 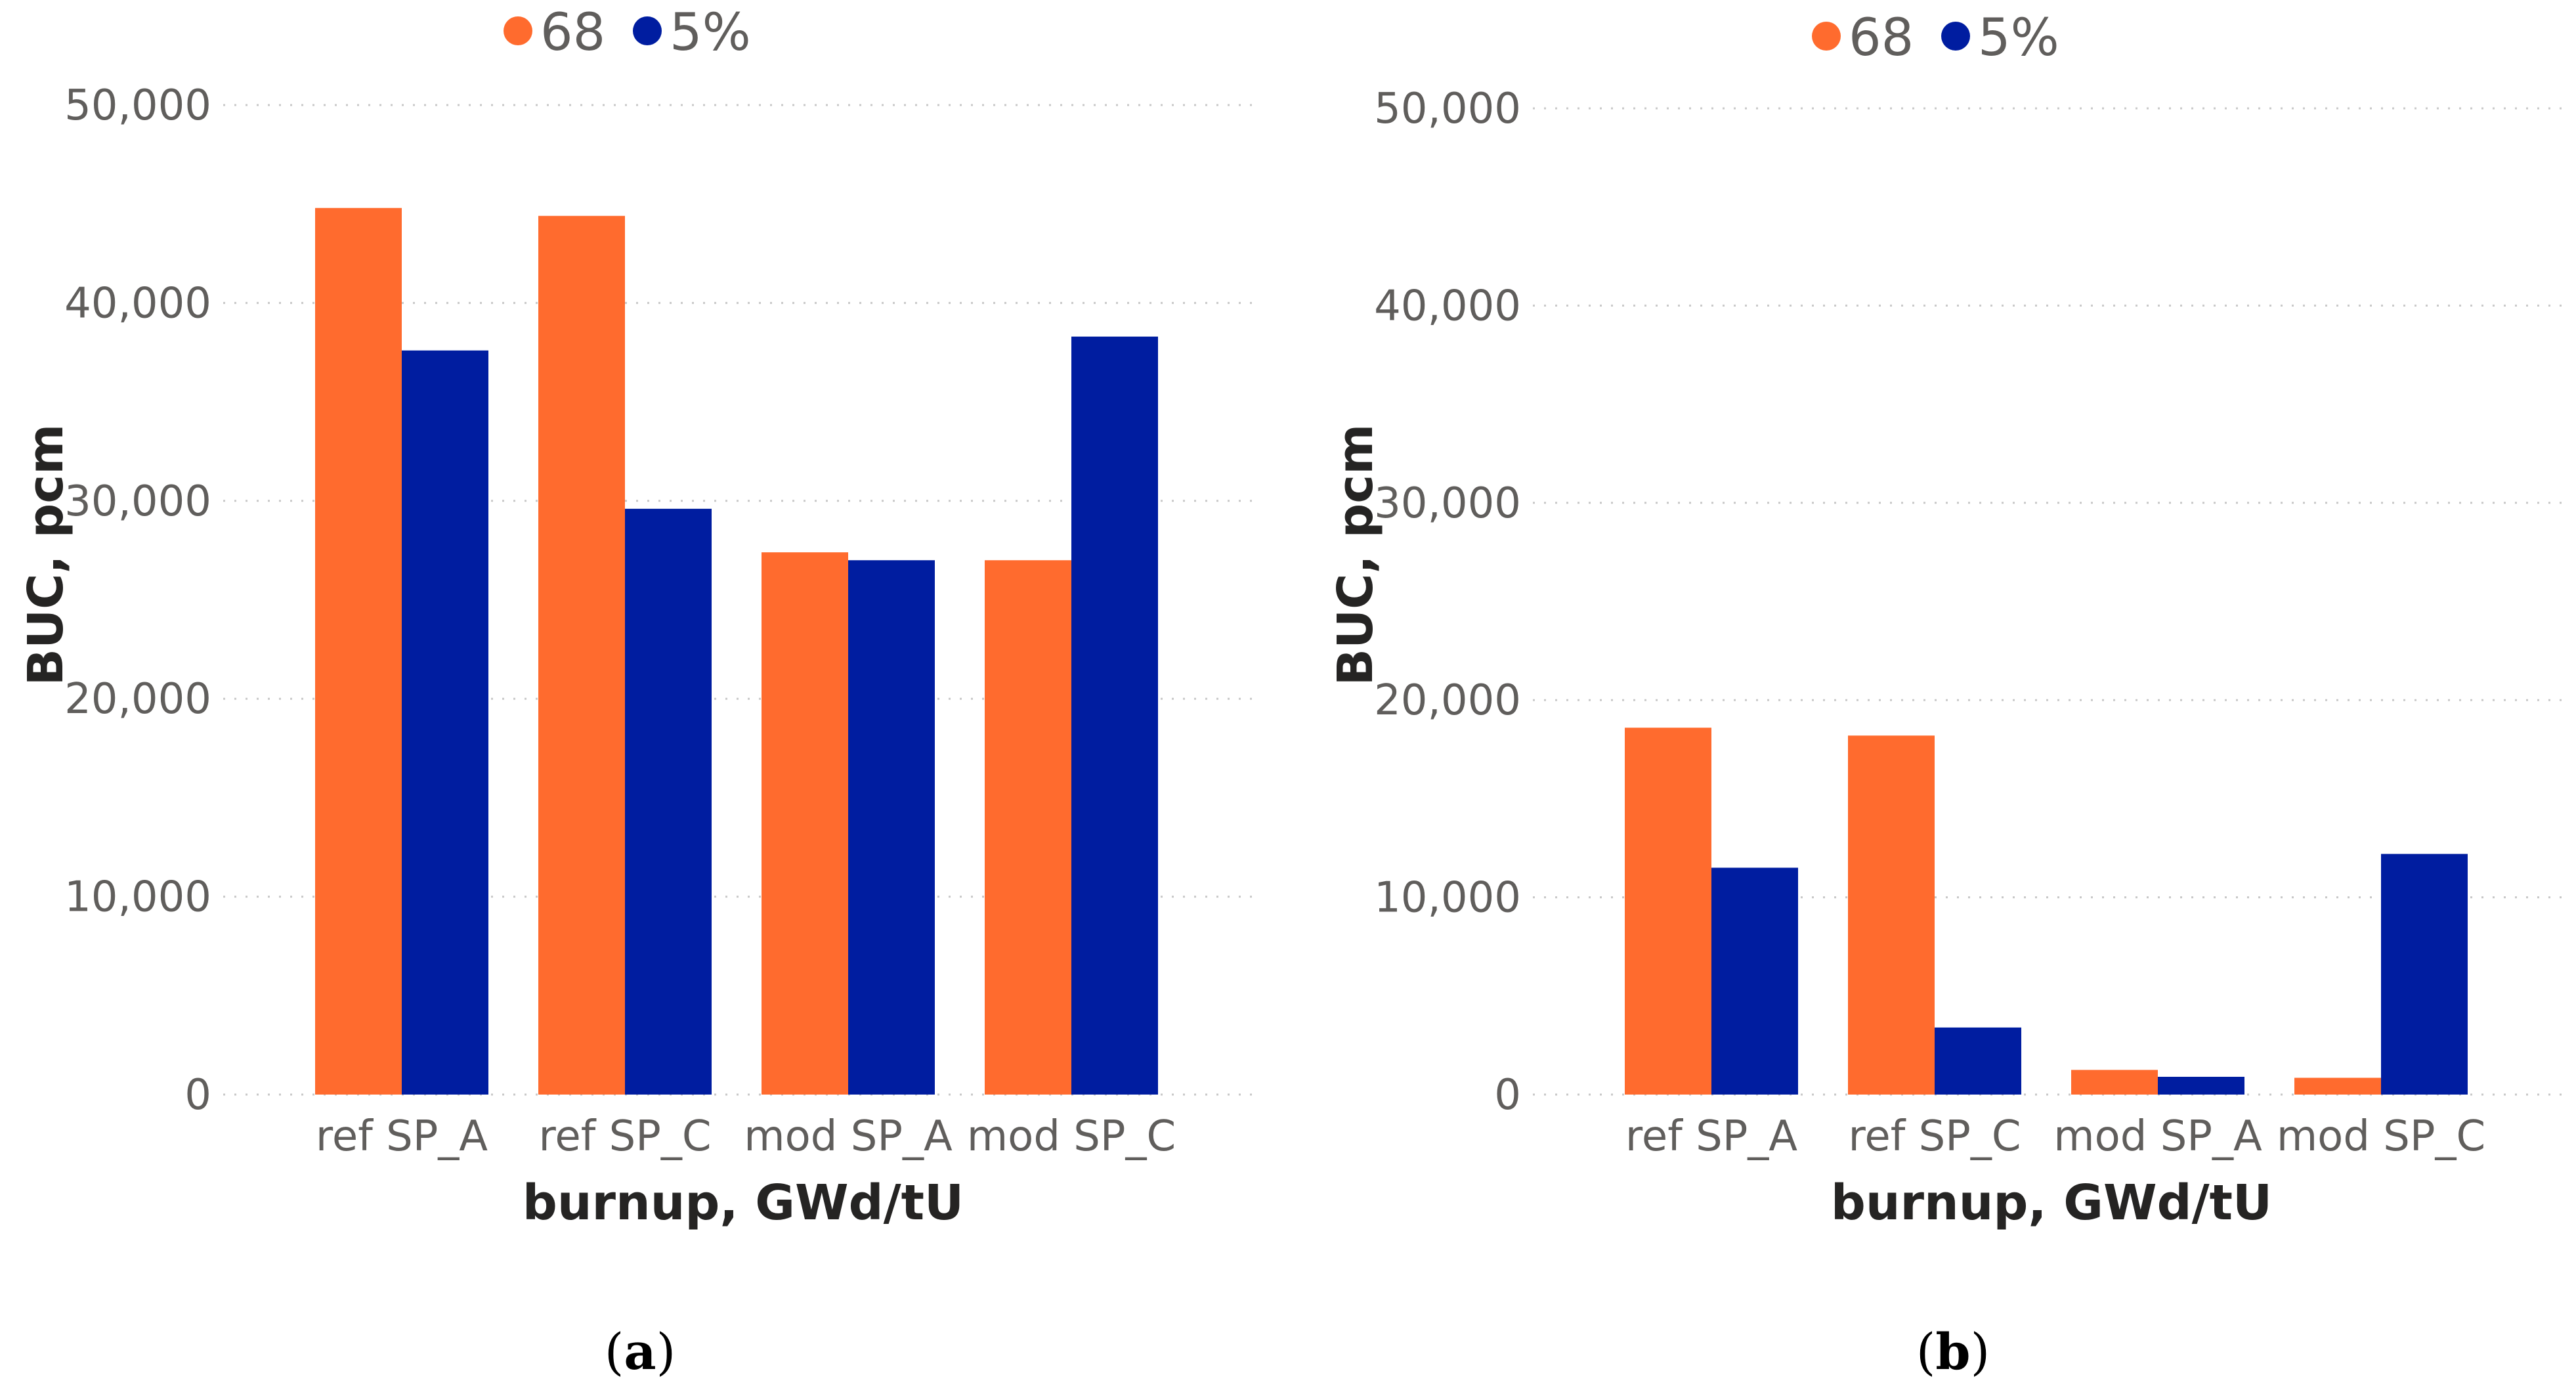 I want to click on bars, so click(x=2046, y=911).